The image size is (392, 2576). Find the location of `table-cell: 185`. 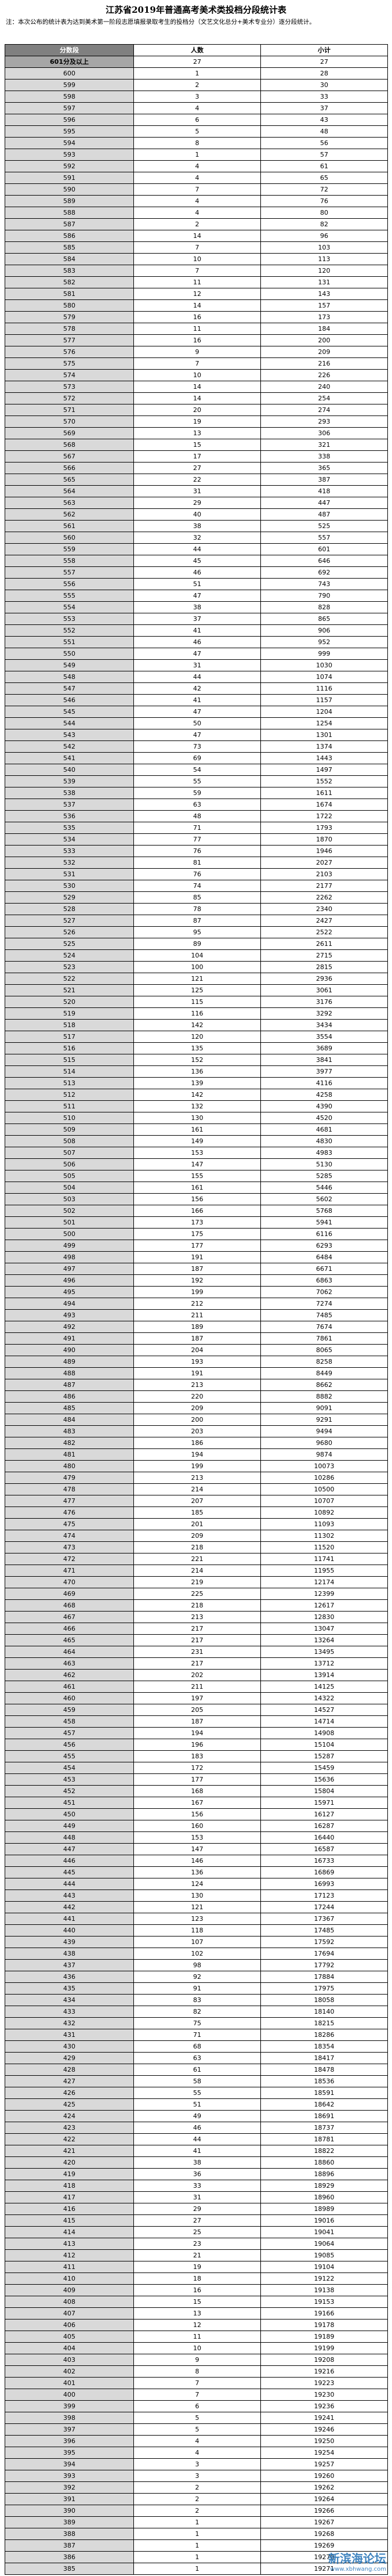

table-cell: 185 is located at coordinates (197, 1513).